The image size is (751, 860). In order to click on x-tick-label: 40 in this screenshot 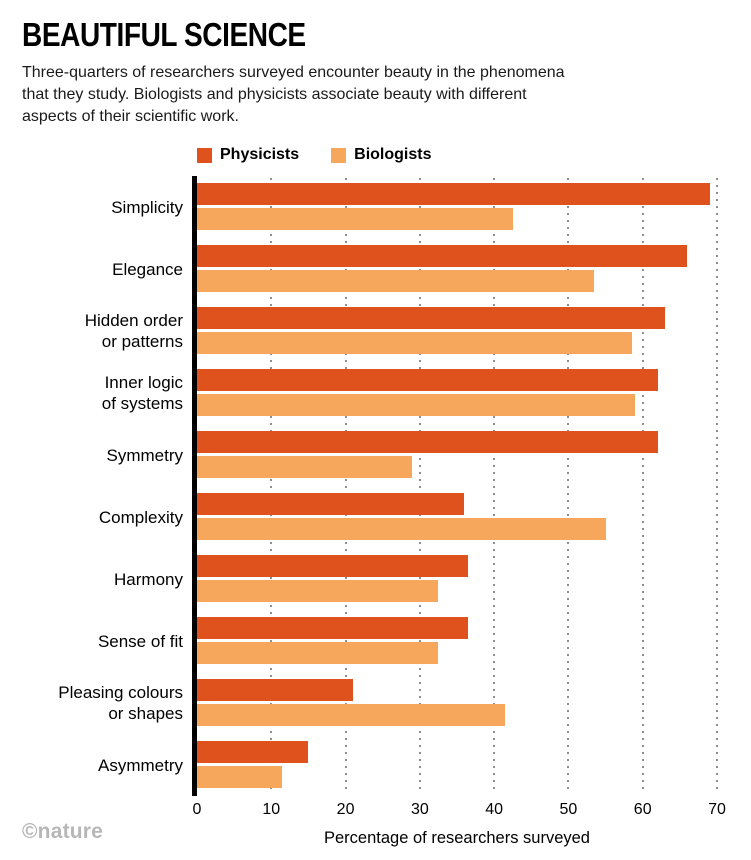, I will do `click(494, 810)`.